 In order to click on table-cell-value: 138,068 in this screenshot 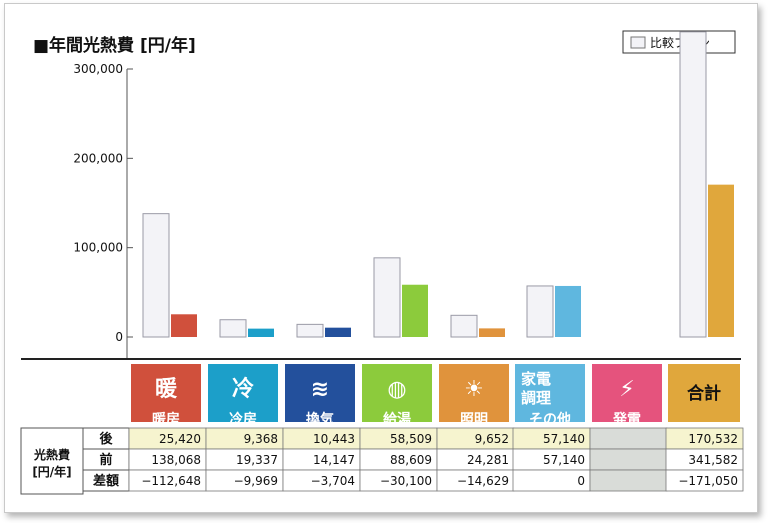, I will do `click(176, 460)`.